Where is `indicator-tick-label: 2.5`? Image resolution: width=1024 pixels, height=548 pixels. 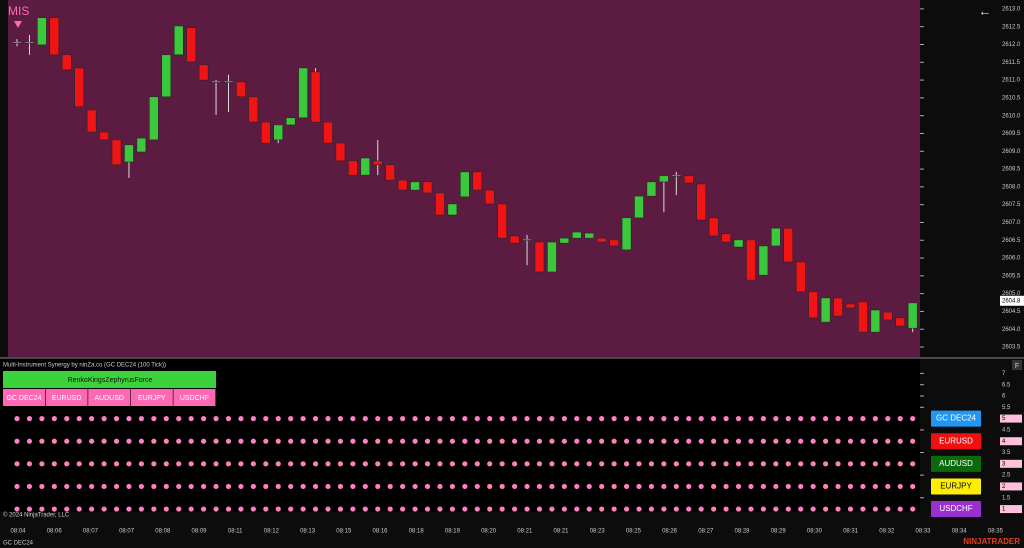
indicator-tick-label: 2.5 is located at coordinates (1006, 476).